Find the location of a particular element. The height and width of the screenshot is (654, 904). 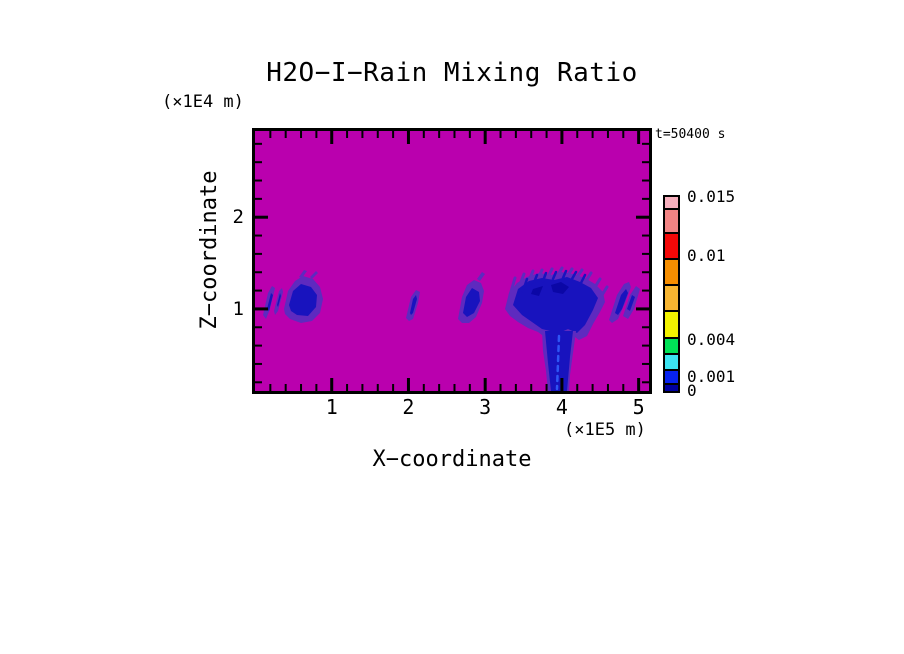

z-axis-title: Z−coordinate is located at coordinates (209, 250).